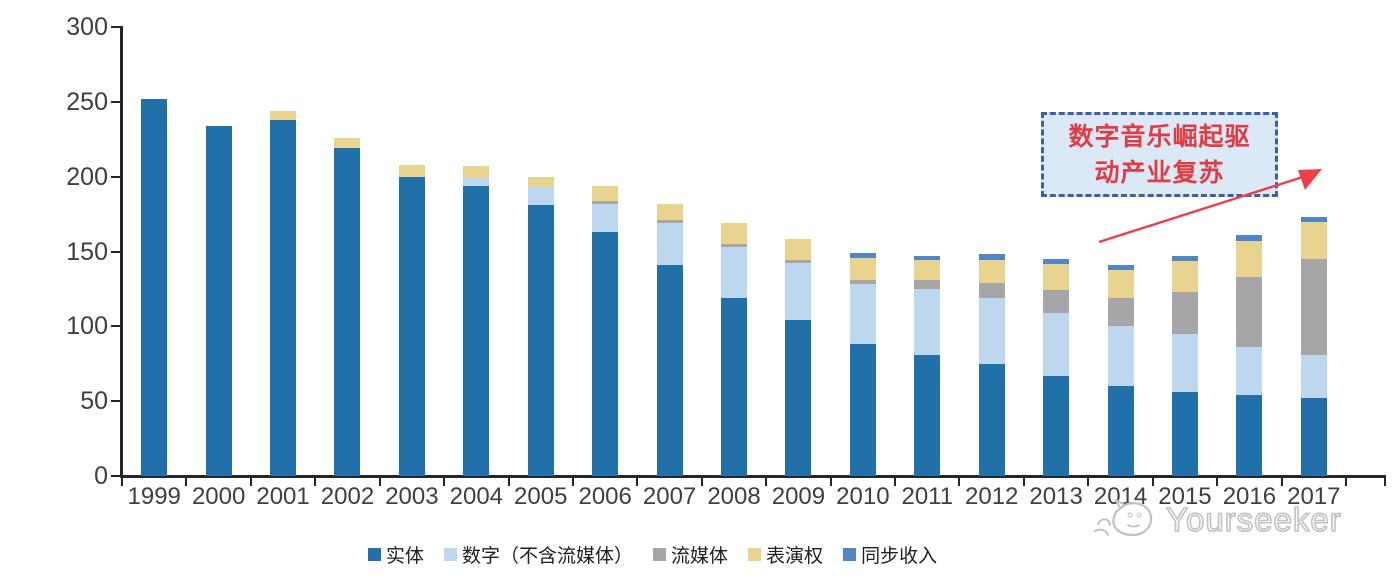 The image size is (1398, 582). I want to click on x-tick-label: 2011, so click(927, 496).